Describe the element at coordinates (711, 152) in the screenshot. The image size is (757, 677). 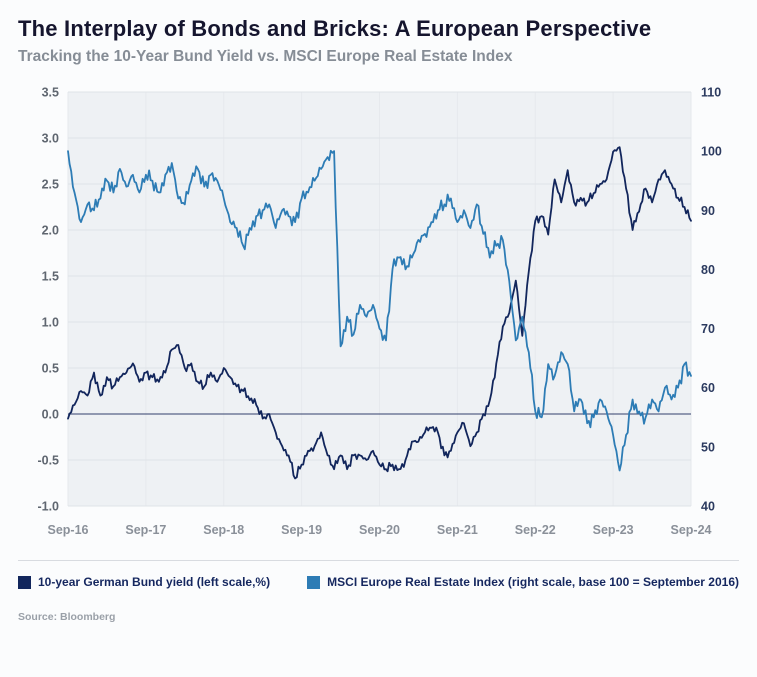
I see `svg-text: 100` at that location.